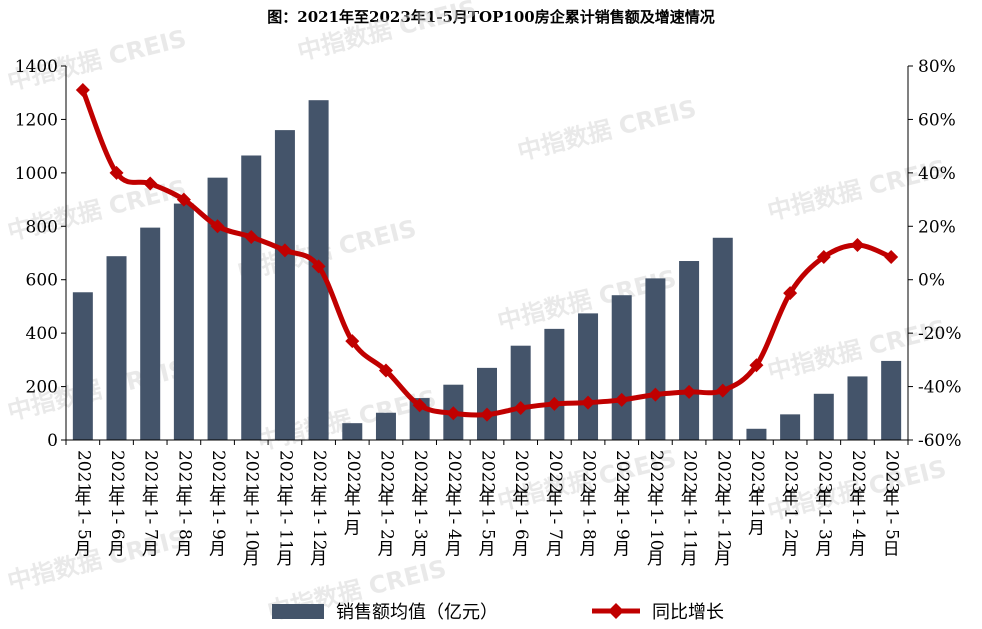  I want to click on x-tick-label-part: 7, so click(151, 534).